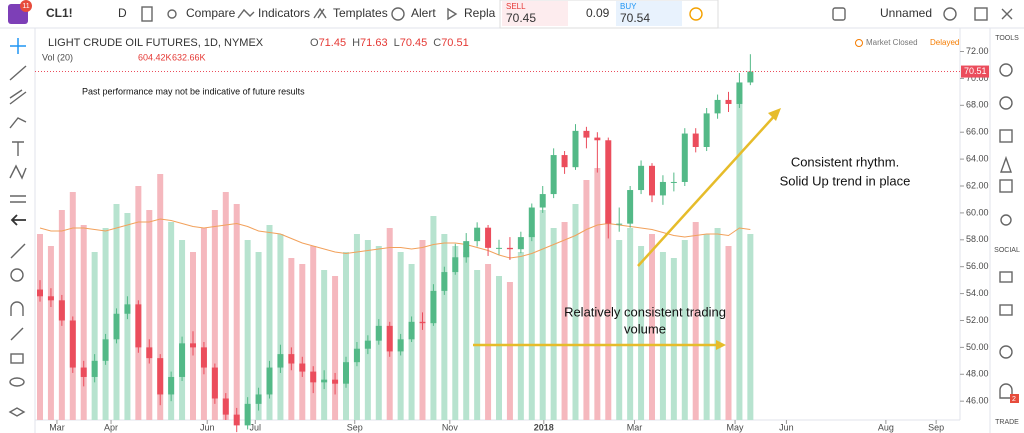  What do you see at coordinates (1006, 70) in the screenshot?
I see `watchlist-icon` at bounding box center [1006, 70].